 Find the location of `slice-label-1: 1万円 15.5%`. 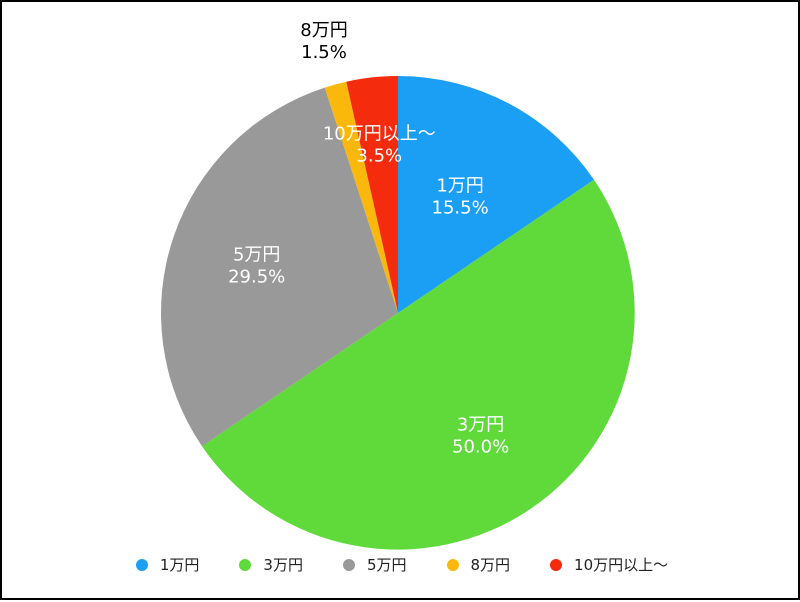

slice-label-1: 1万円 15.5% is located at coordinates (460, 197).